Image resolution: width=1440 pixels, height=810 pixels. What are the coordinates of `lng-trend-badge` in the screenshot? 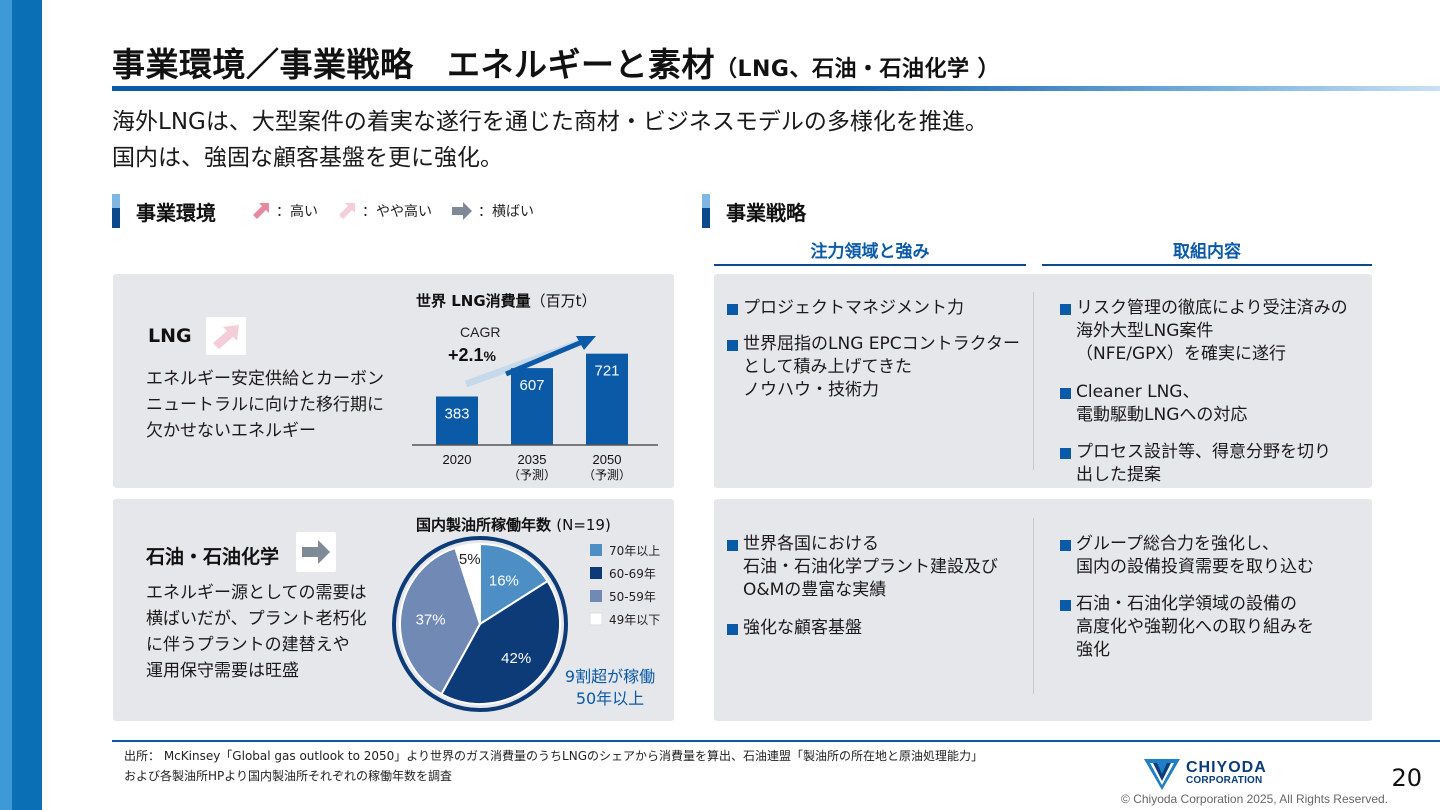 It's located at (226, 336).